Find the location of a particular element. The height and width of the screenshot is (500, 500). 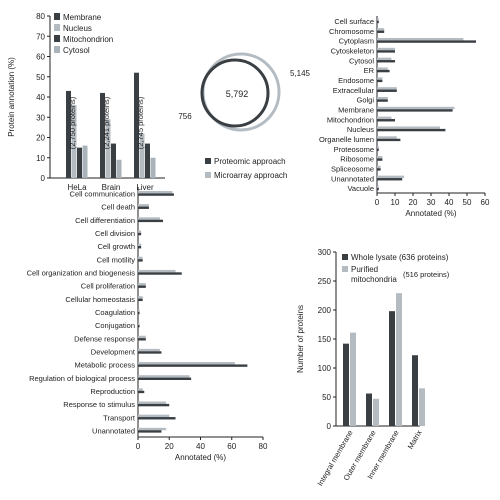

y-tick-label: 60 is located at coordinates (40, 57).